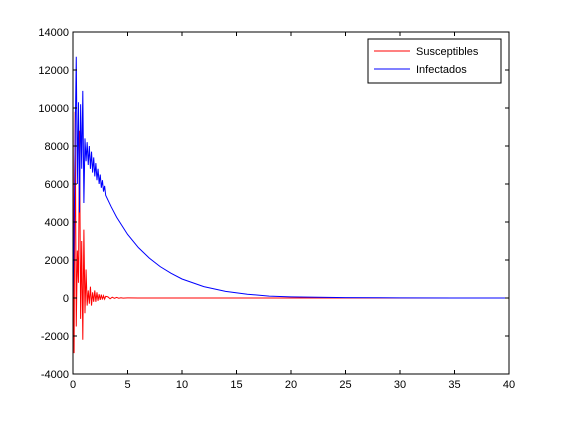 The width and height of the screenshot is (561, 425). I want to click on x-tick-label: 40, so click(509, 385).